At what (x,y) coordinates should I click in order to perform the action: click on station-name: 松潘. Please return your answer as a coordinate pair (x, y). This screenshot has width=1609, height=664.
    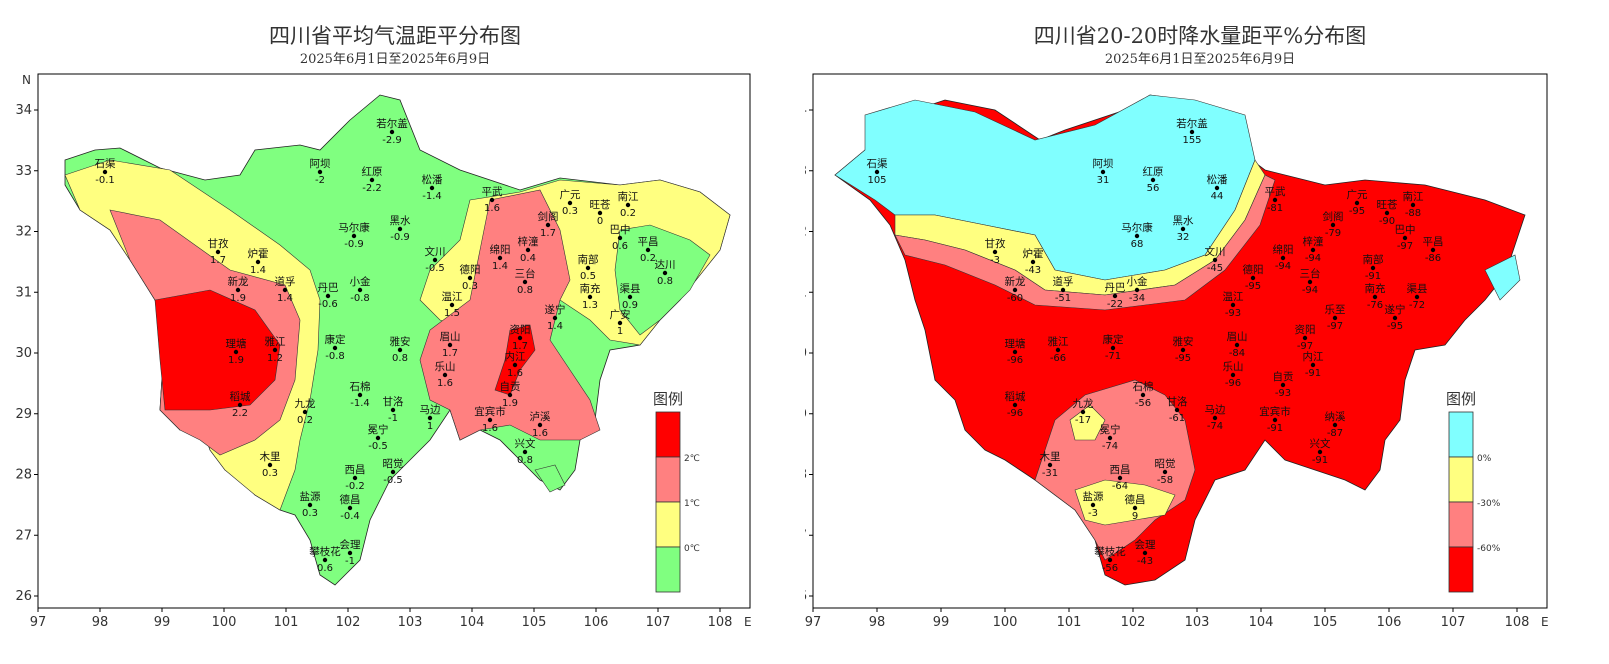
    Looking at the image, I should click on (432, 179).